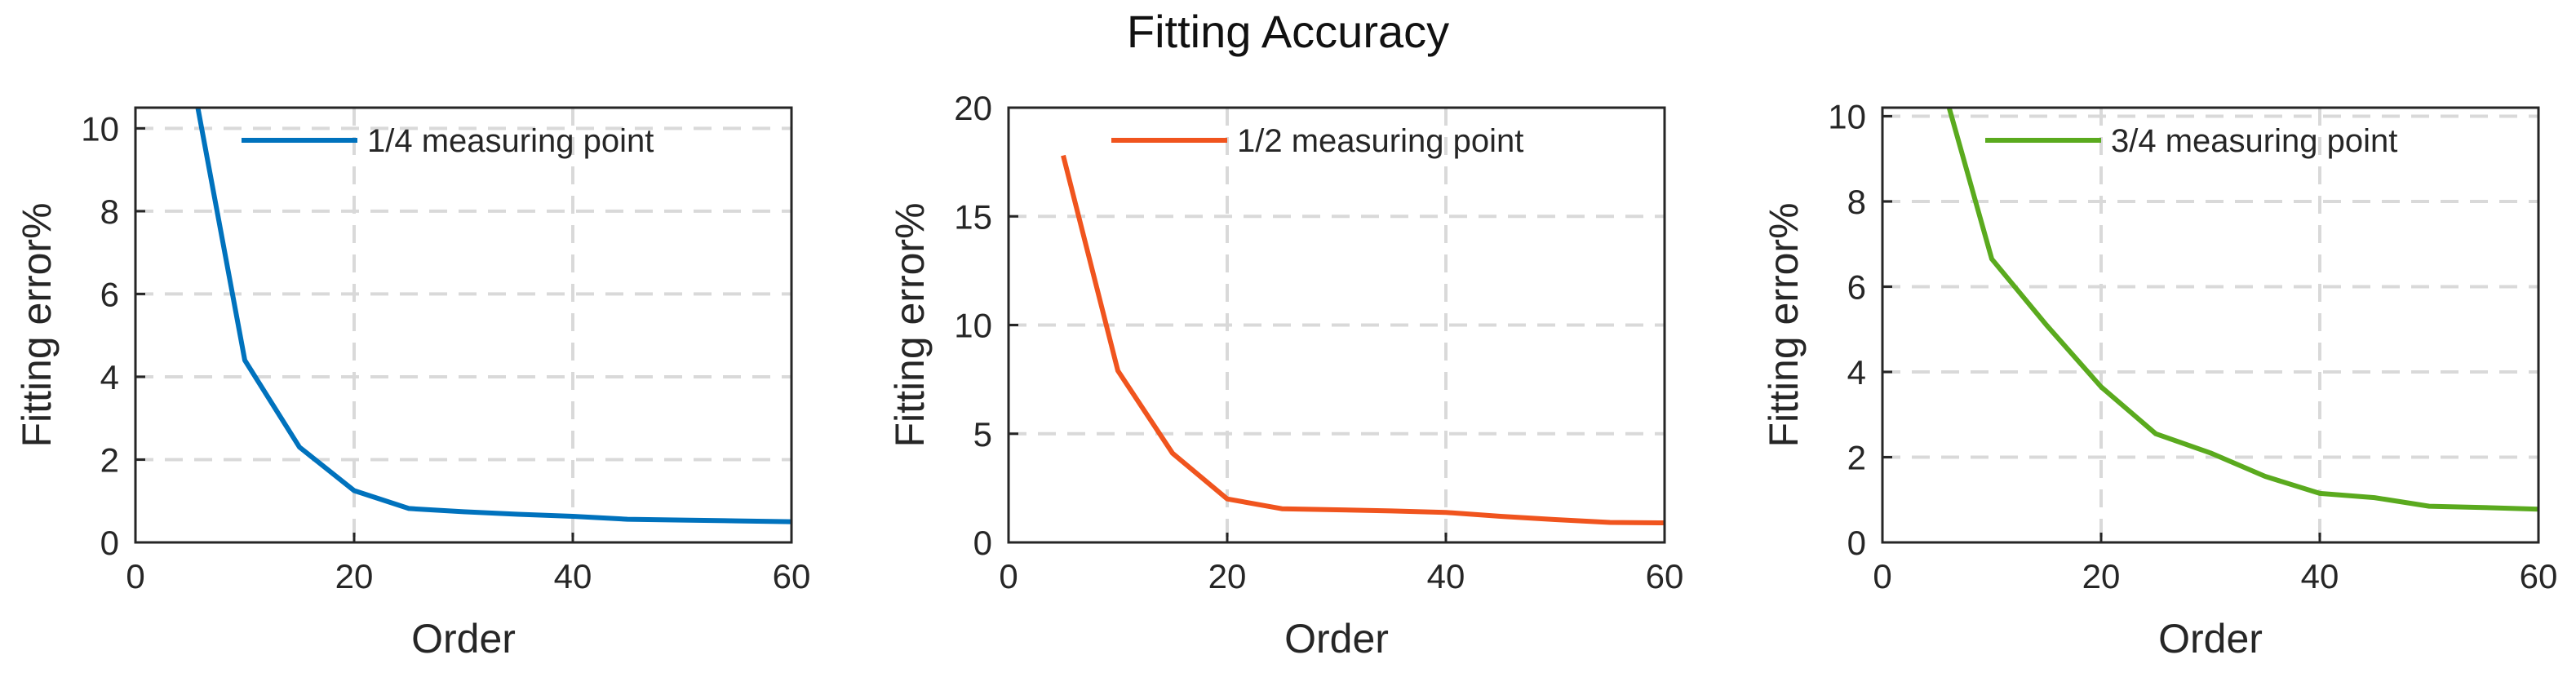  What do you see at coordinates (2254, 141) in the screenshot?
I see `legend-label: 3/4 measuring point` at bounding box center [2254, 141].